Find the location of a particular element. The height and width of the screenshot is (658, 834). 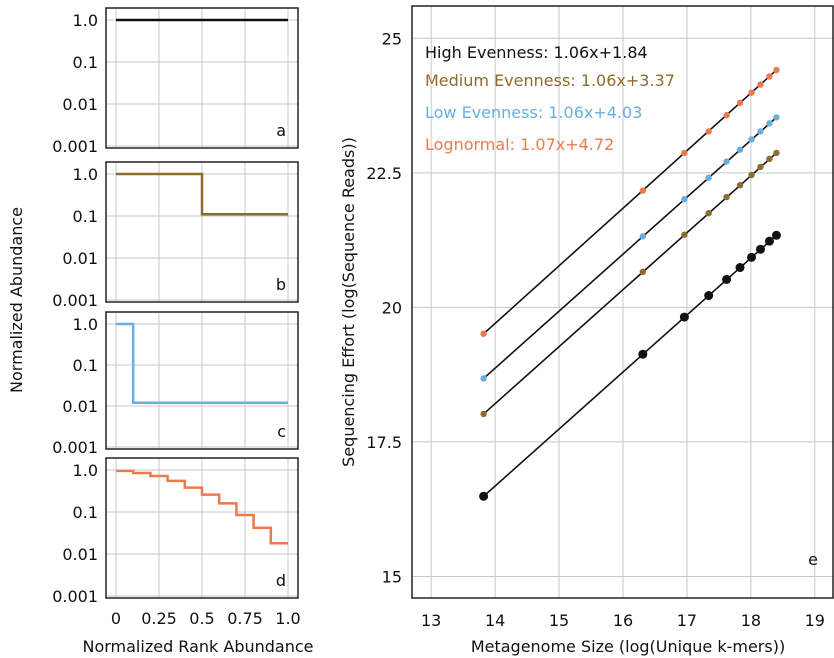

x-tick-label: 0.5 is located at coordinates (201, 618).